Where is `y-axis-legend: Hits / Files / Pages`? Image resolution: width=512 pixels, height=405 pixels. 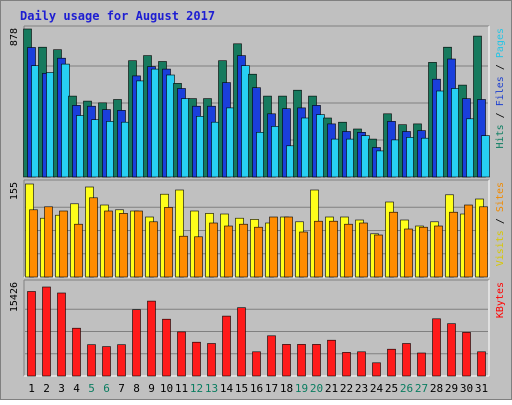
y-axis-legend: Hits / Files / Pages is located at coordinates (500, 88).